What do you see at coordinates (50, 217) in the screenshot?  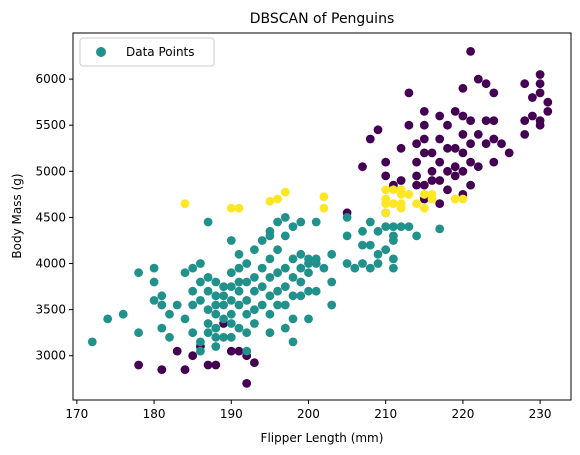 I see `y-tick-label: 4500` at bounding box center [50, 217].